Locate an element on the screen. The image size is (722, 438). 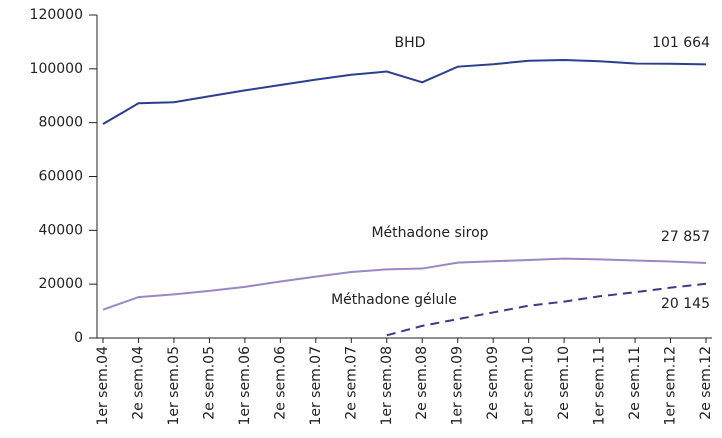
y-tick-label: 120000 is located at coordinates (56, 15).